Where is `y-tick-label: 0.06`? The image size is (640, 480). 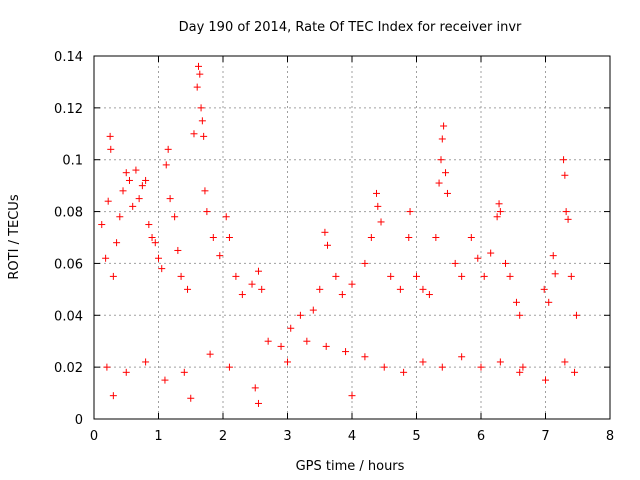 y-tick-label: 0.06 is located at coordinates (68, 264).